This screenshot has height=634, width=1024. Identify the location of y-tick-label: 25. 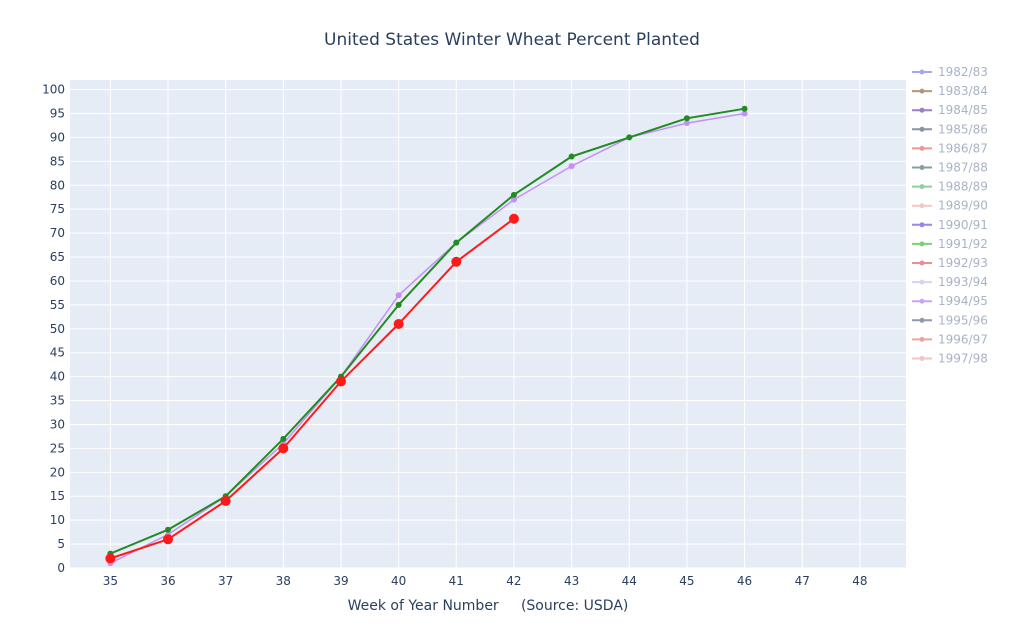
(57, 448).